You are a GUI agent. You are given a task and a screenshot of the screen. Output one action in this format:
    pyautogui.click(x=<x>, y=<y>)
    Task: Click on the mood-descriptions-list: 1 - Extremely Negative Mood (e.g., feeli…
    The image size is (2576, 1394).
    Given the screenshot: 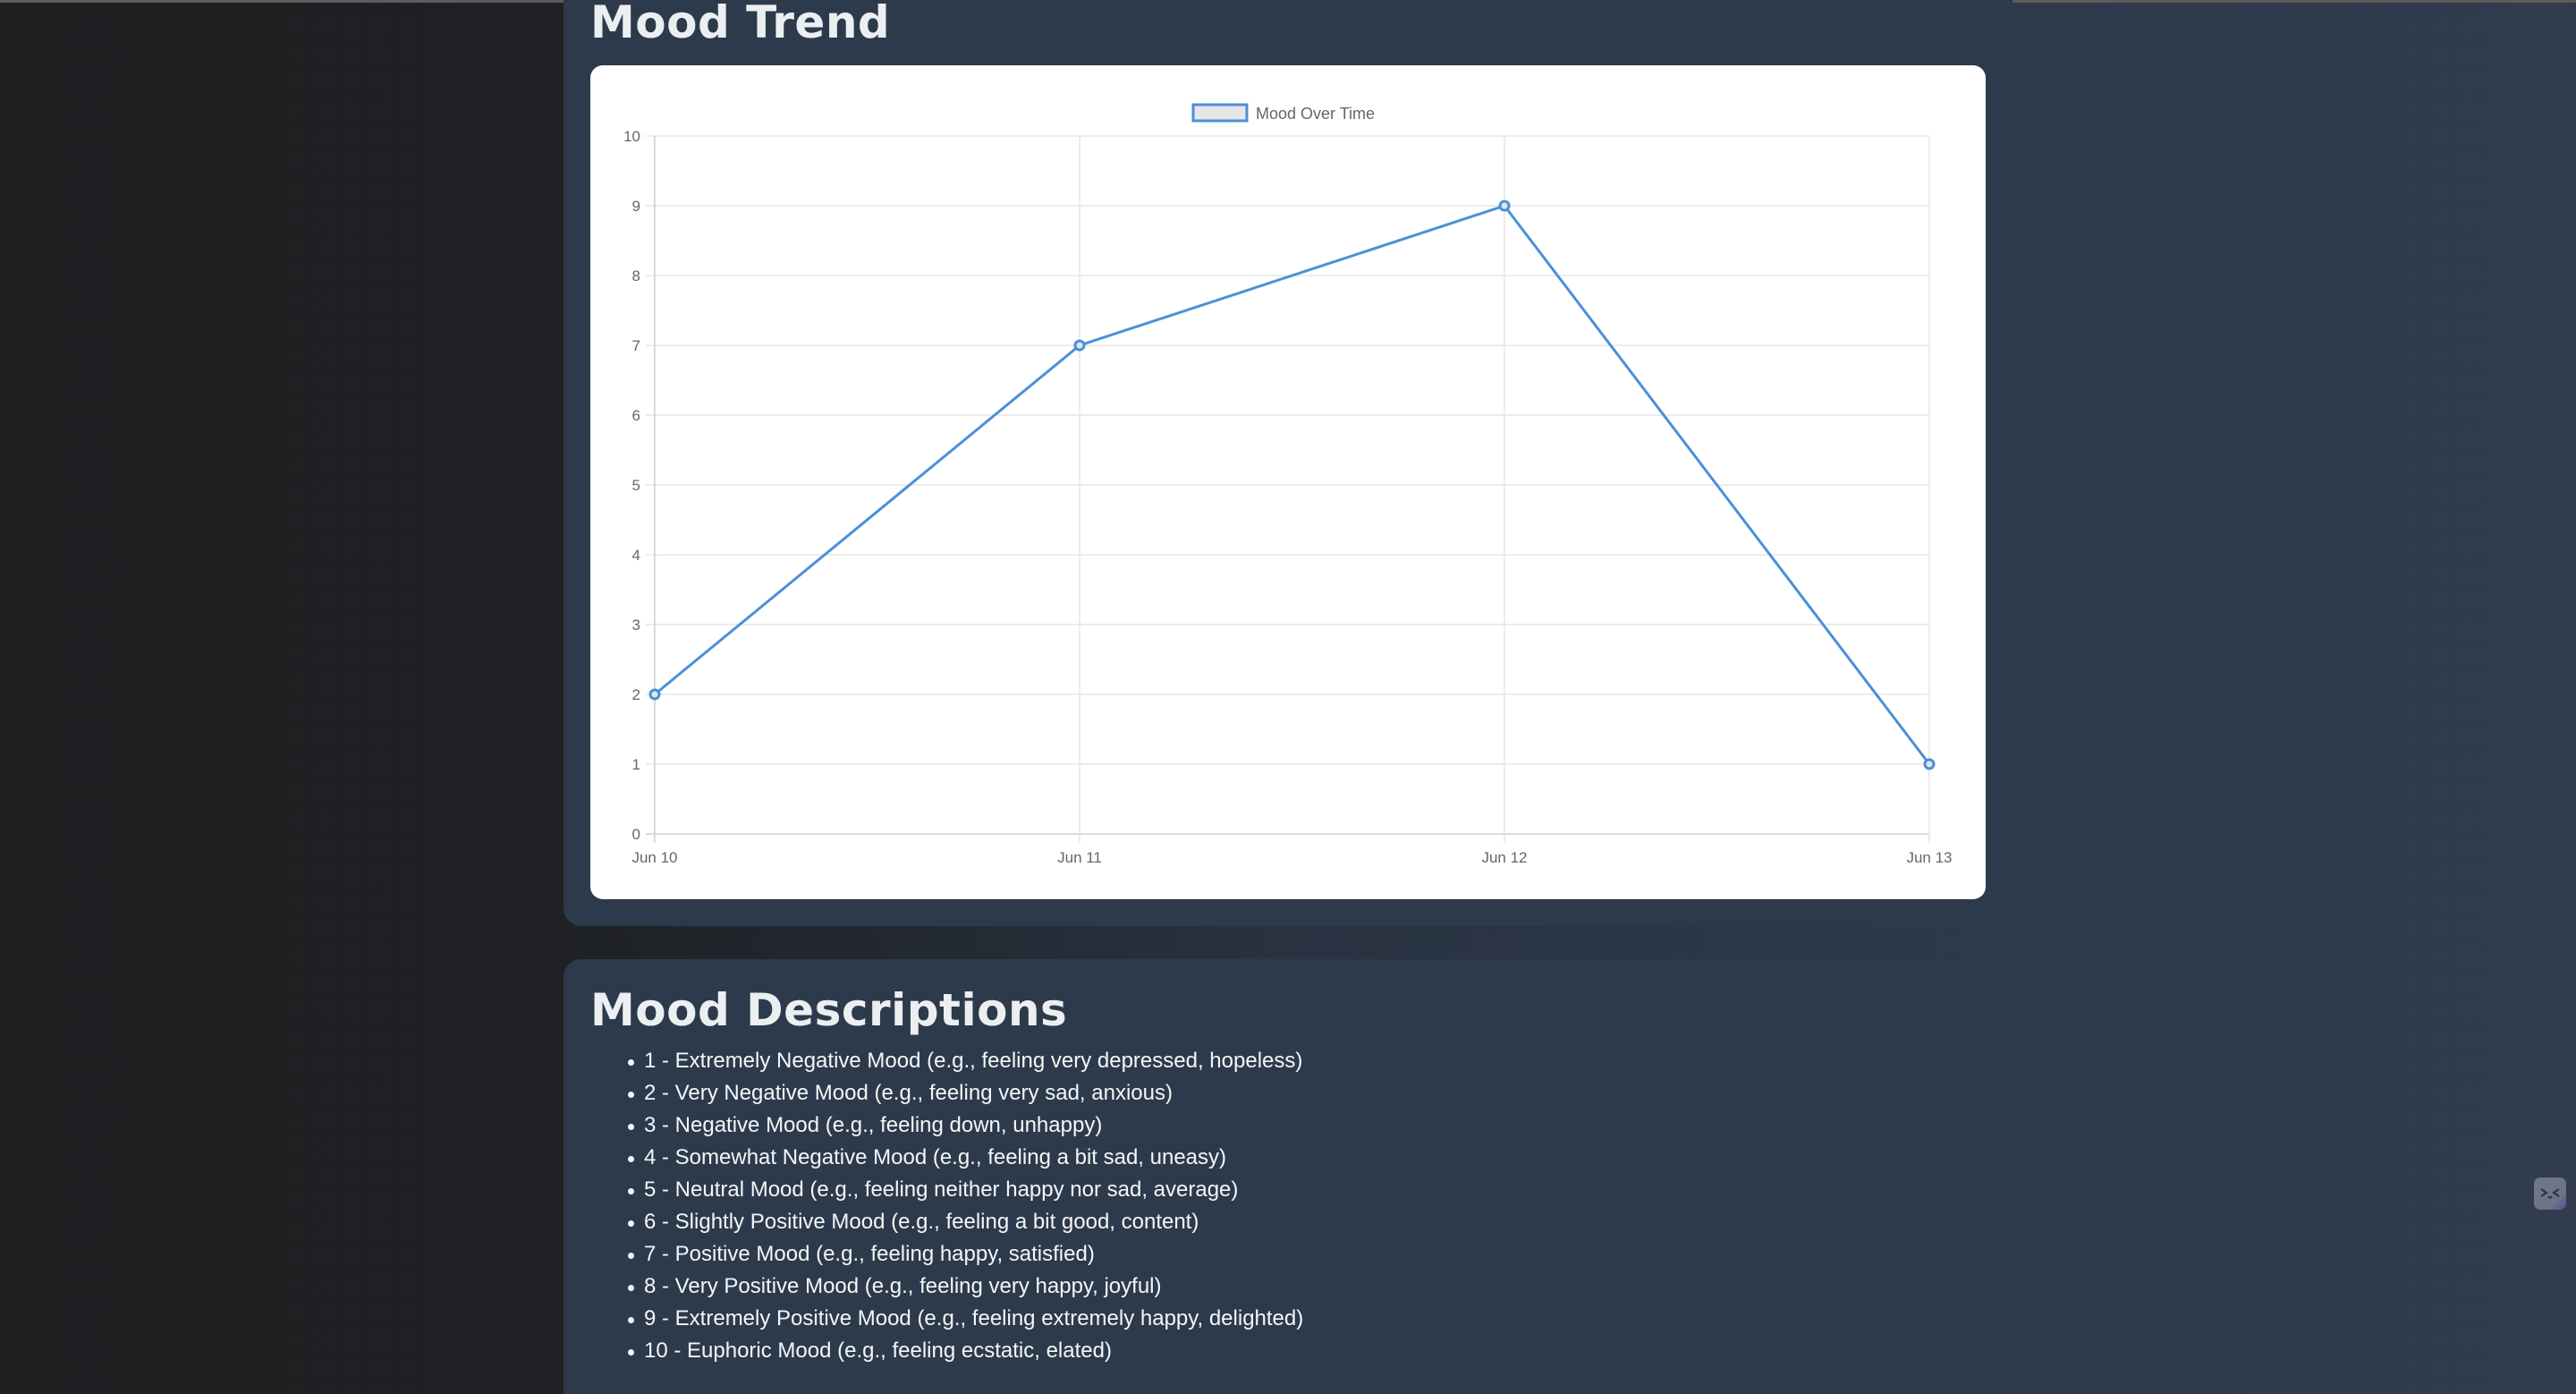 What is the action you would take?
    pyautogui.click(x=965, y=1206)
    